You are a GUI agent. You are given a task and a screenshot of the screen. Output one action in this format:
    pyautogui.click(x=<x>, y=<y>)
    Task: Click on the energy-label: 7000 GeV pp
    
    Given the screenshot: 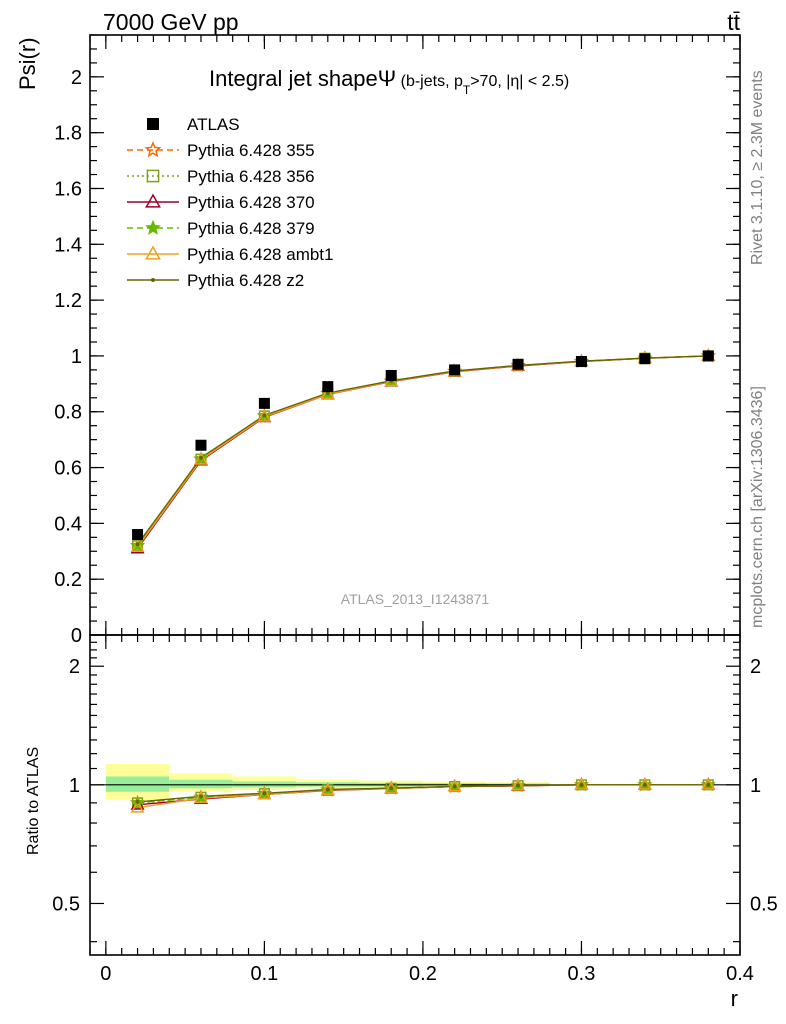 What is the action you would take?
    pyautogui.click(x=171, y=22)
    